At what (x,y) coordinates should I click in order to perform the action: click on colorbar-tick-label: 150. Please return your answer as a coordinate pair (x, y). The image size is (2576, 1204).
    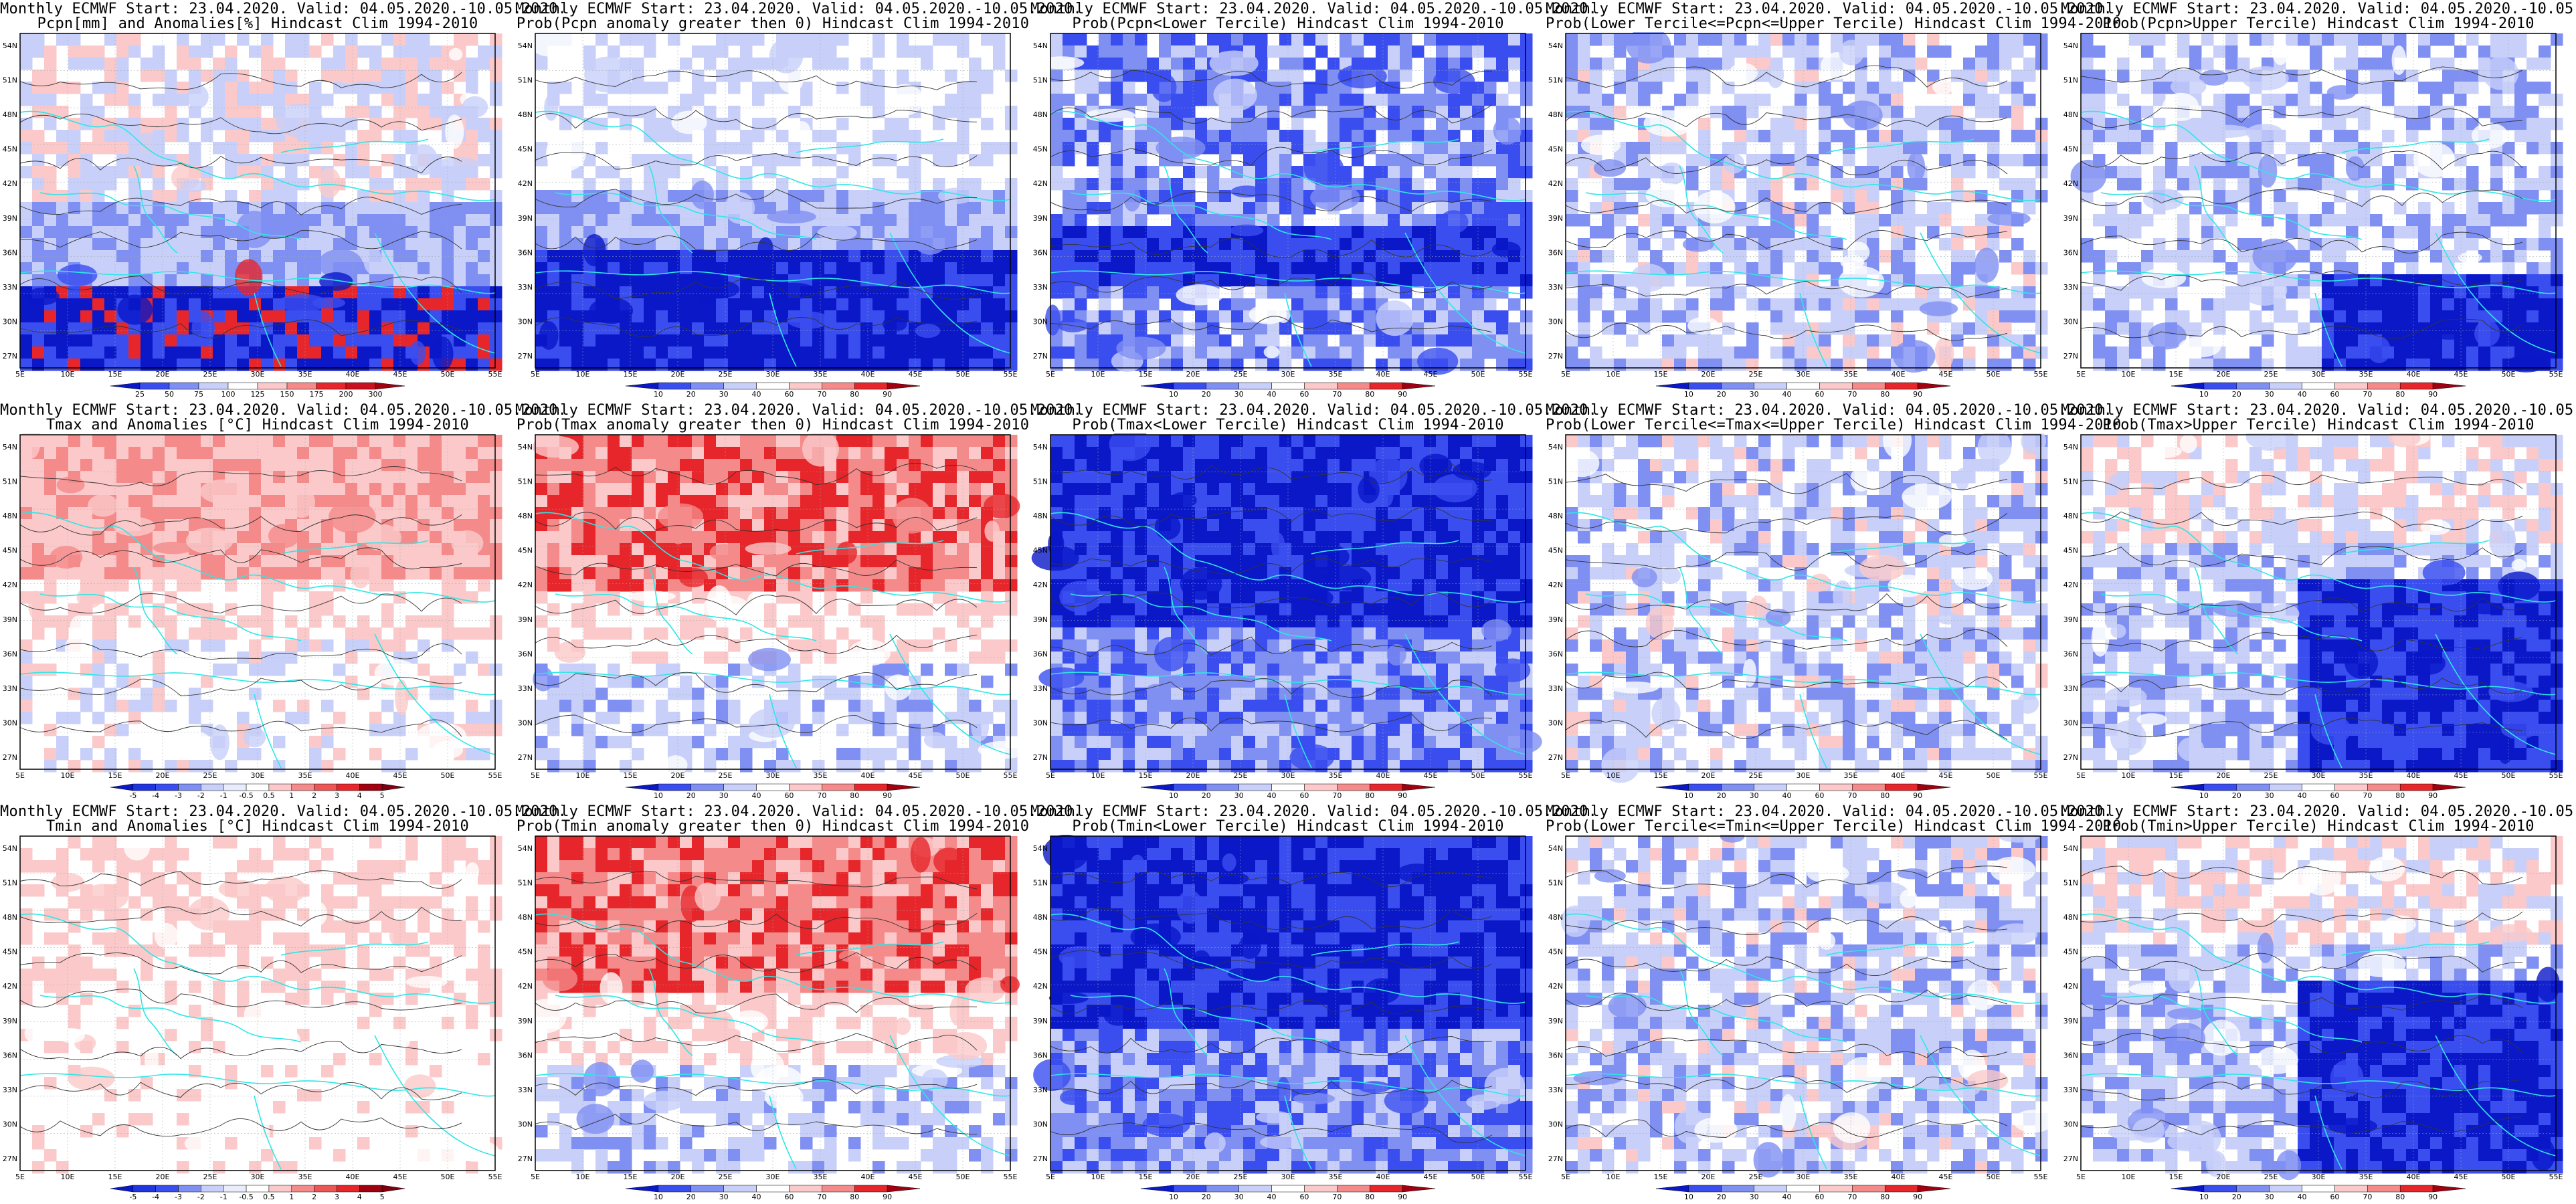
    Looking at the image, I should click on (287, 394).